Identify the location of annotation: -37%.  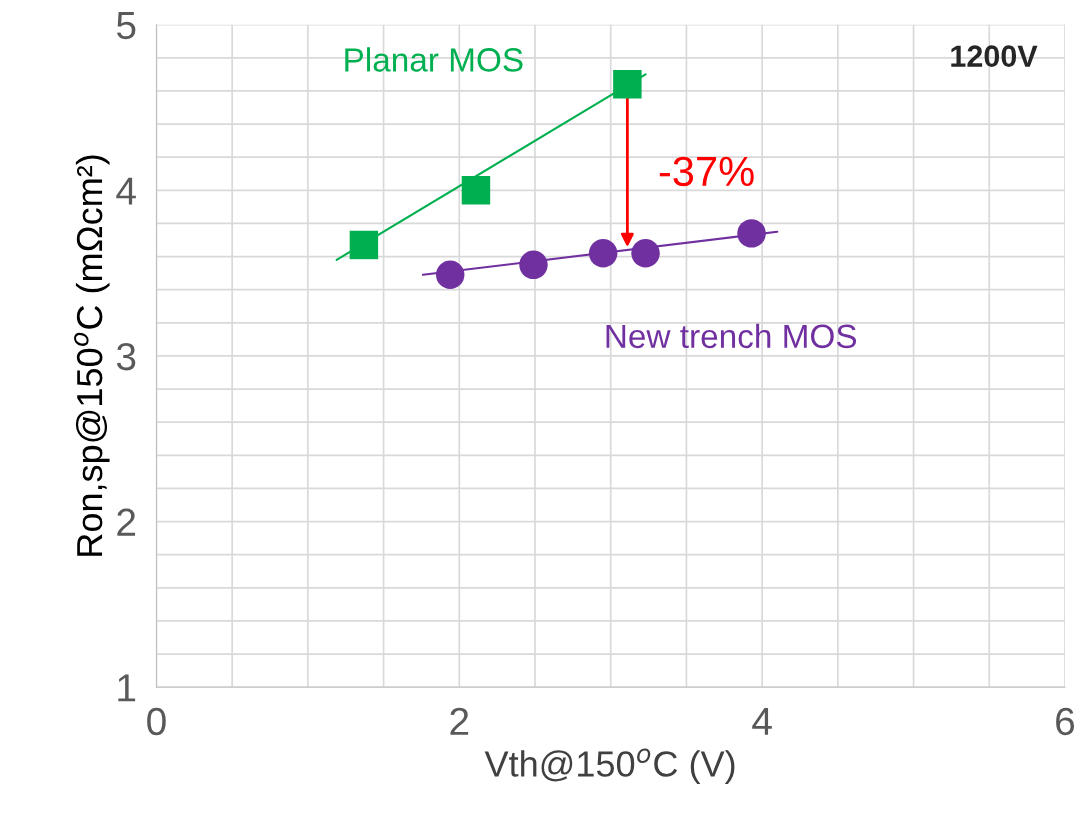
(706, 171).